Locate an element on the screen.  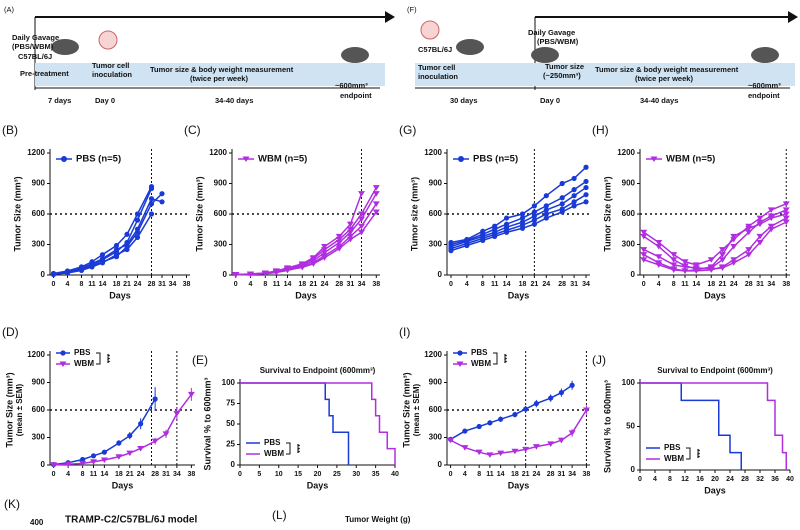
label: Tumor cell is located at coordinates (436, 67).